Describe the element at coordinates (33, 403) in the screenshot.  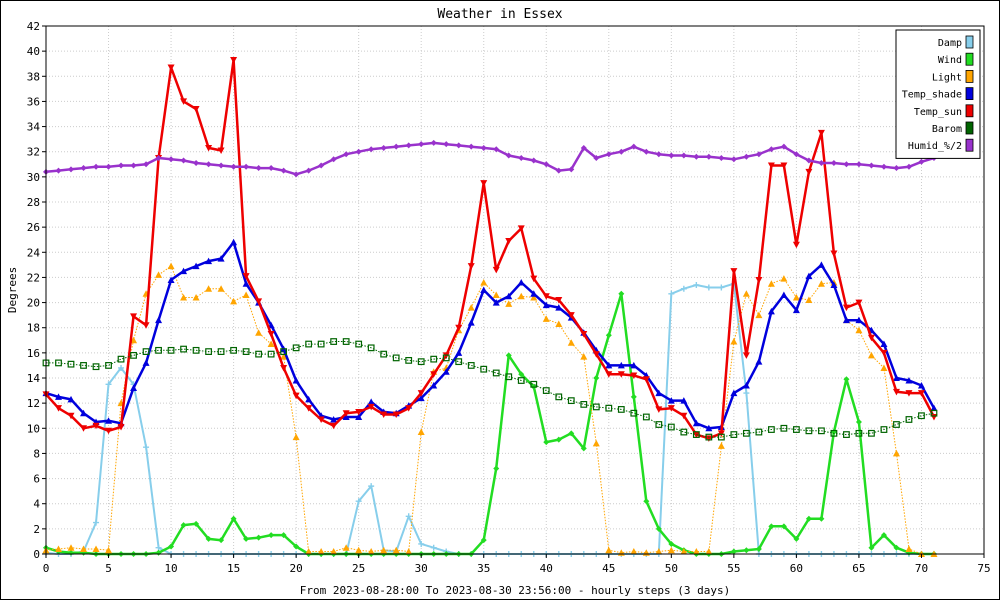
I see `y-tick-label: 12` at that location.